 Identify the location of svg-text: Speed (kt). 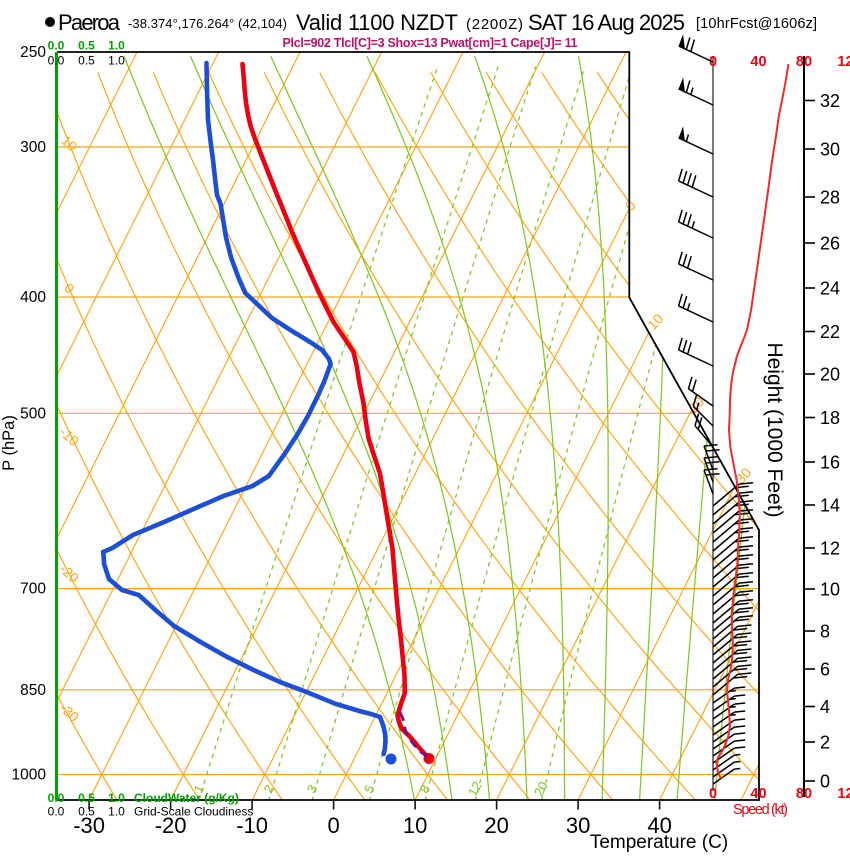
(760, 810).